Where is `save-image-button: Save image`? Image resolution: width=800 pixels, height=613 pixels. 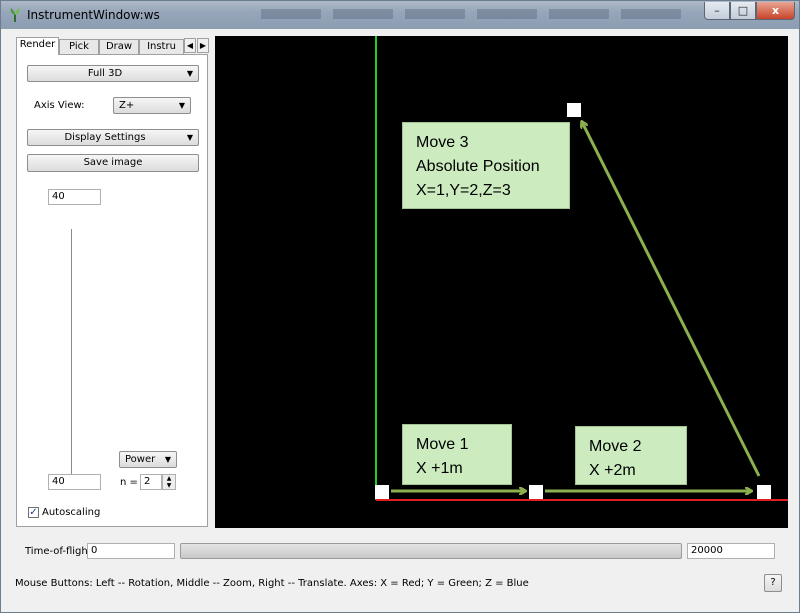
save-image-button: Save image is located at coordinates (113, 163).